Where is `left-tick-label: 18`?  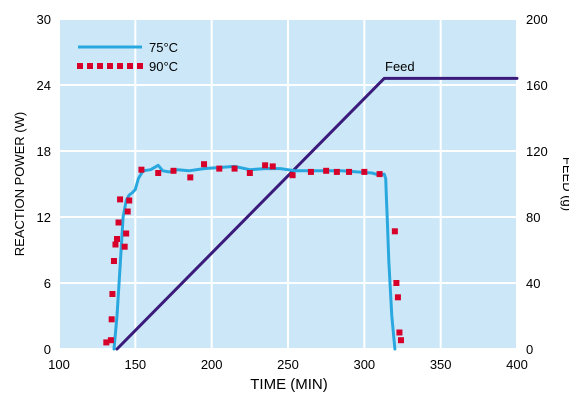 left-tick-label: 18 is located at coordinates (44, 151).